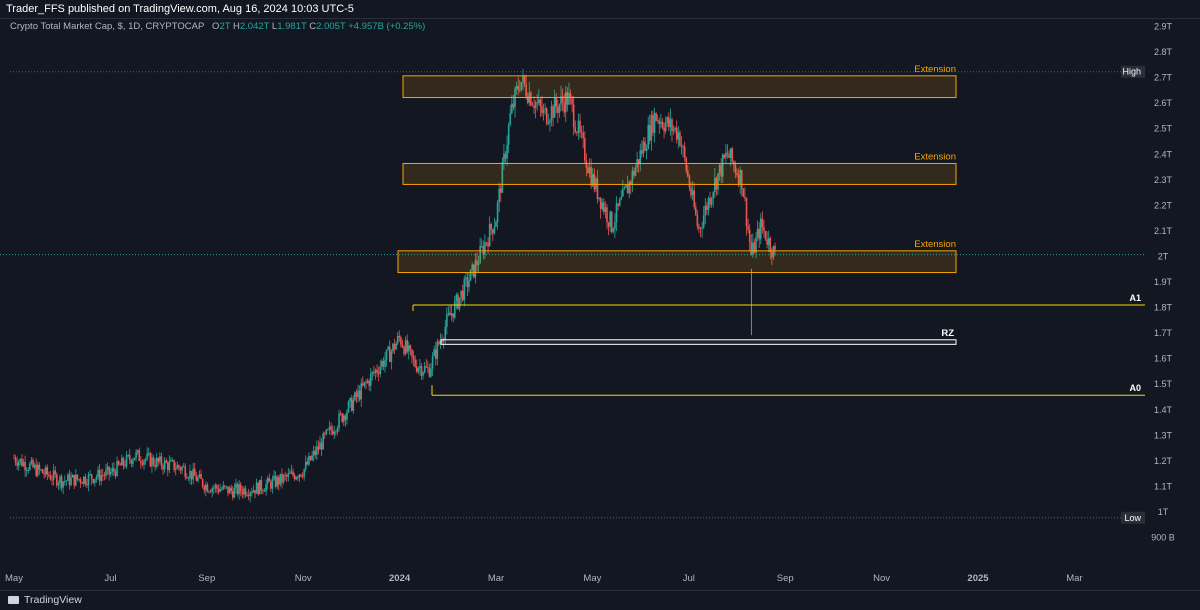 The image size is (1200, 610). I want to click on extension-label: Extension, so click(935, 156).